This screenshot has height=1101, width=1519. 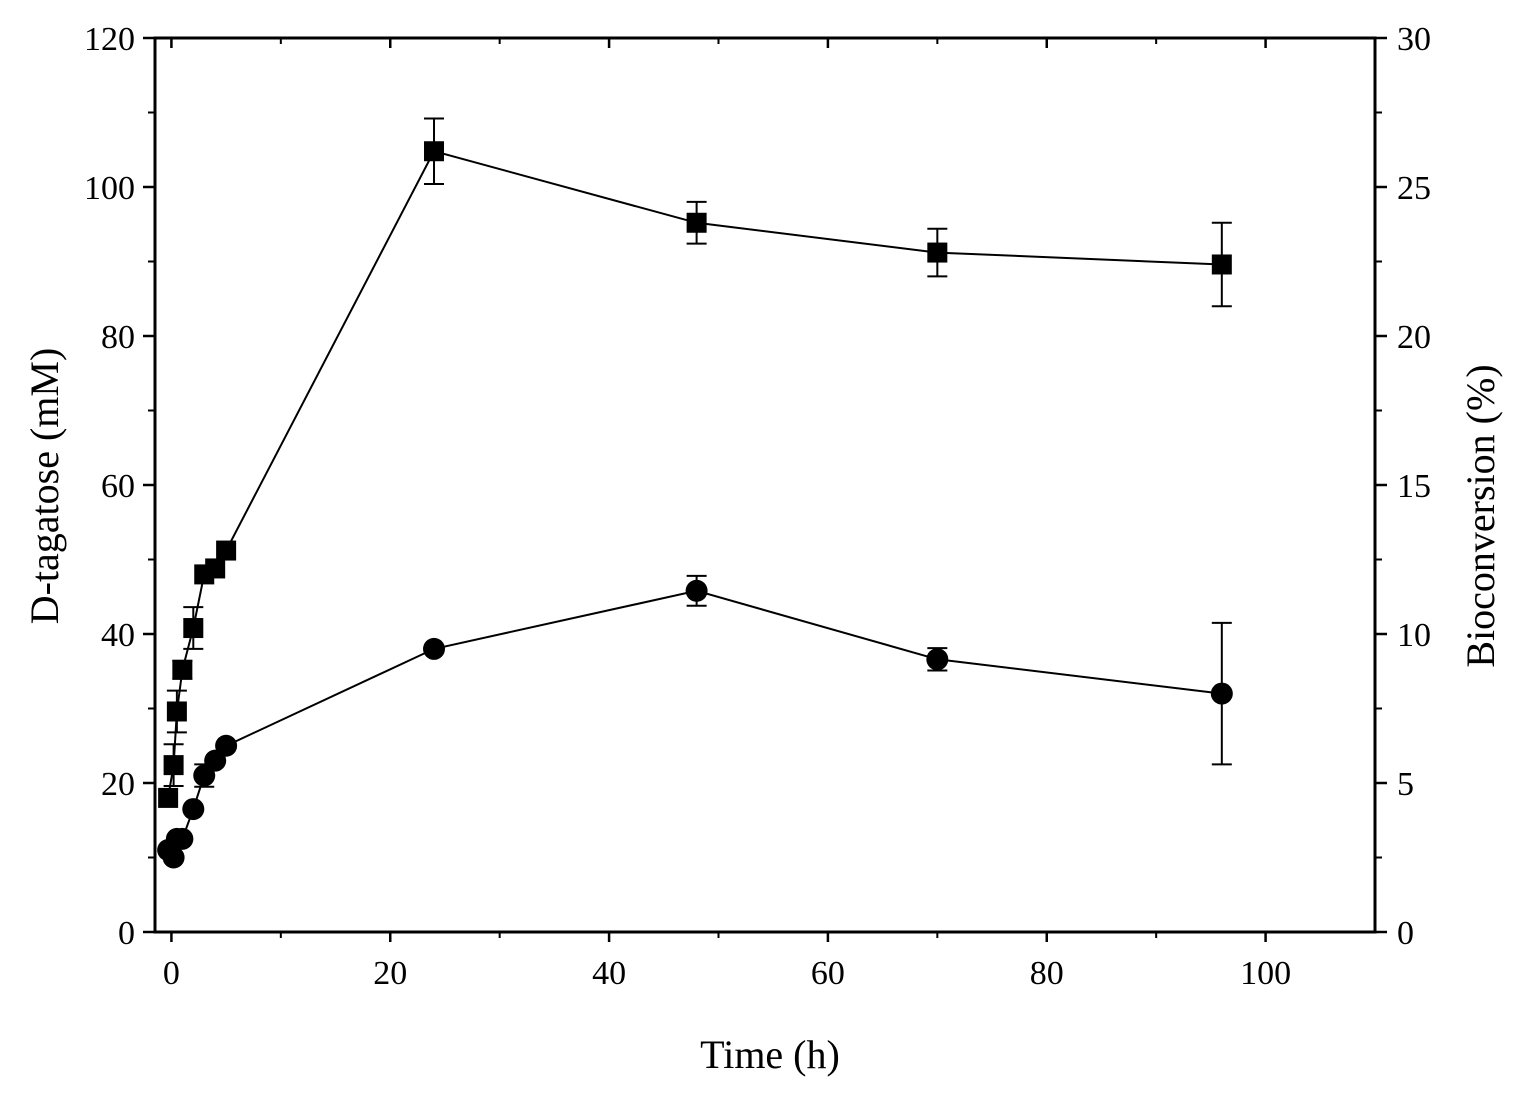 I want to click on y2-axis-label: Bioconversion (%), so click(x=1480, y=515).